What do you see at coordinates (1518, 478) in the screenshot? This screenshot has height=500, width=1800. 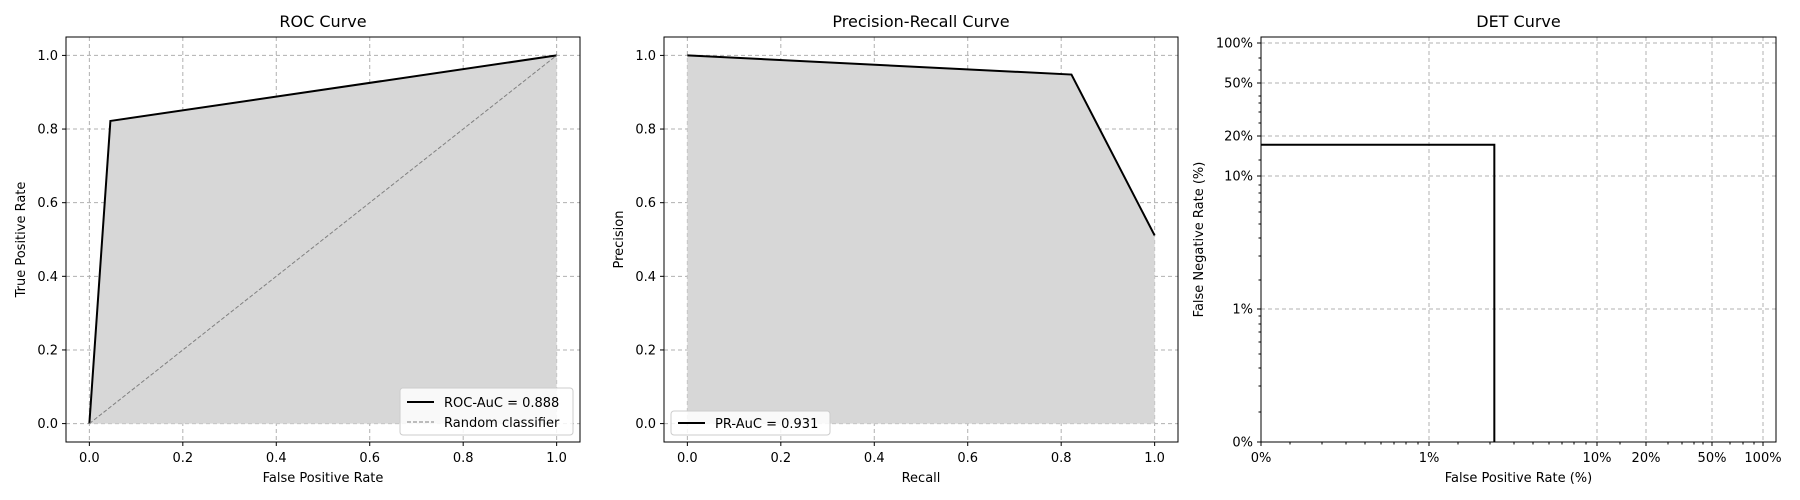 I see `x-axis-label: False Positive Rate (%)` at bounding box center [1518, 478].